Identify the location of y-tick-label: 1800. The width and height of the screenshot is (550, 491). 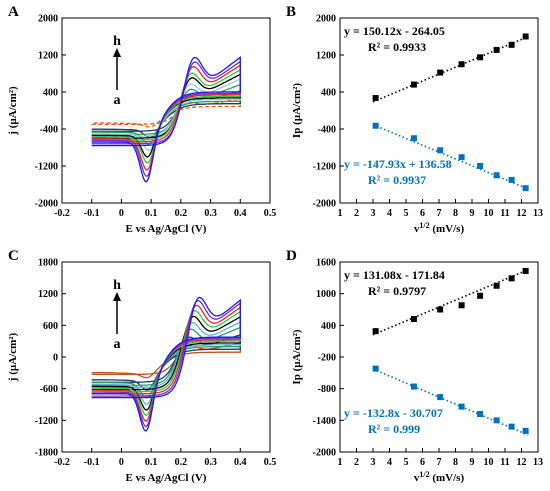
(48, 263).